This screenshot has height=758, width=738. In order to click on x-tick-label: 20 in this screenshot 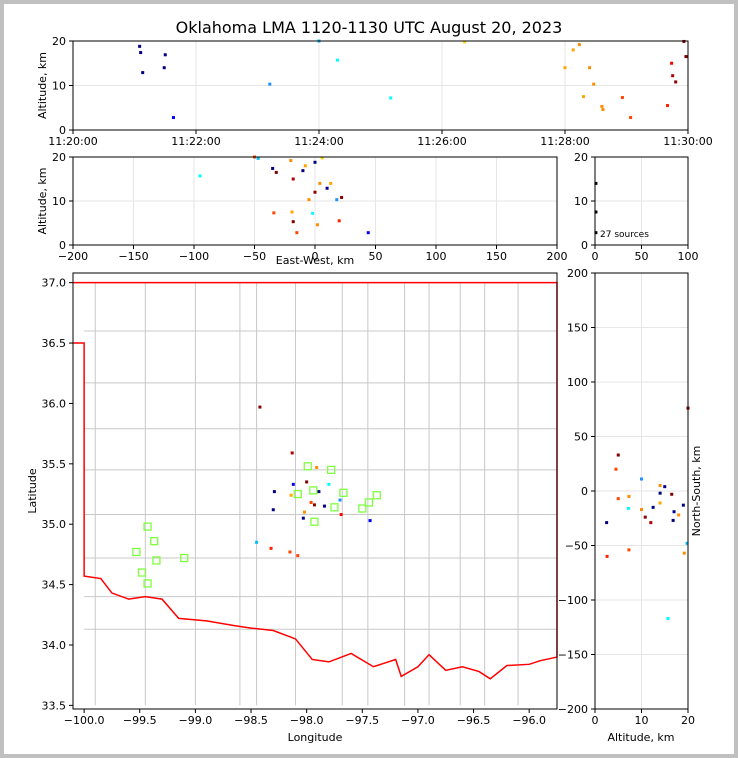, I will do `click(688, 720)`.